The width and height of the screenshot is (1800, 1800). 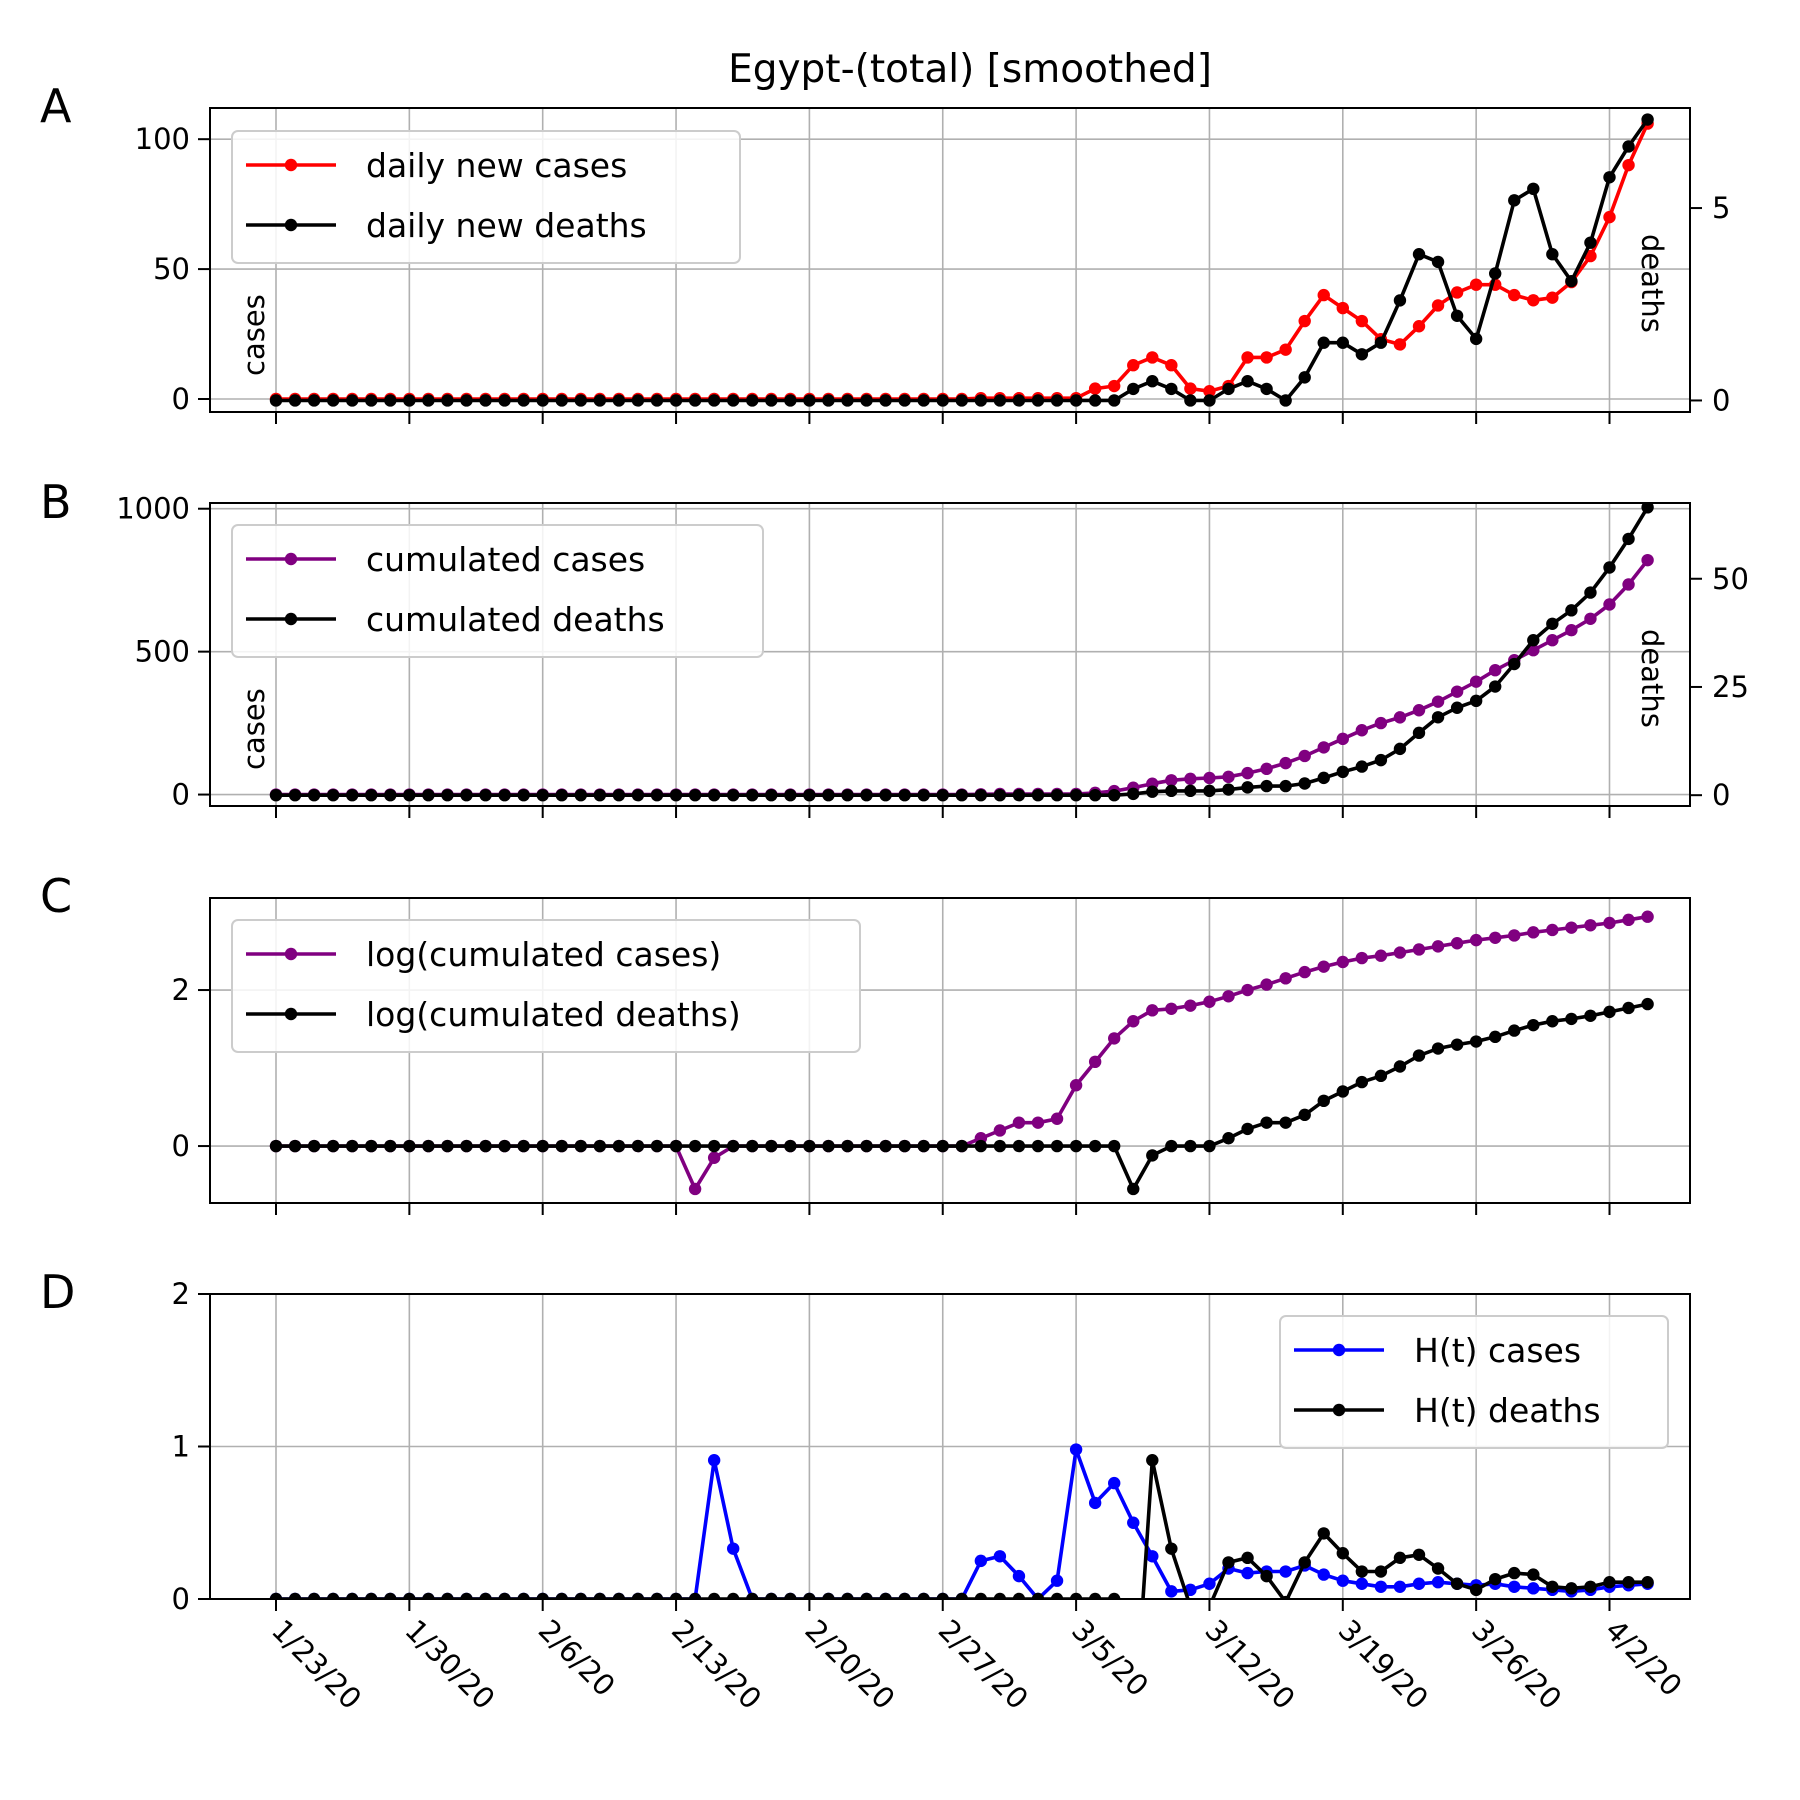 I want to click on legend-label: log(cumulated deaths), so click(x=553, y=1014).